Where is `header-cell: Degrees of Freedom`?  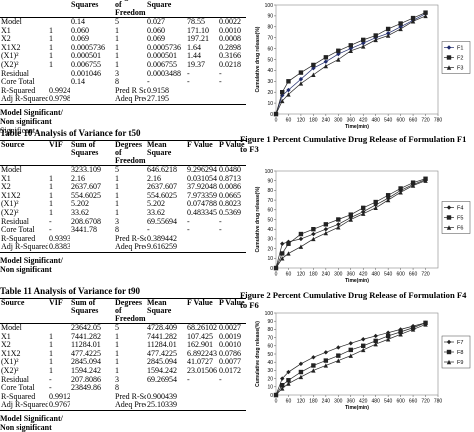
header-cell: Degrees of Freedom is located at coordinates (130, 152).